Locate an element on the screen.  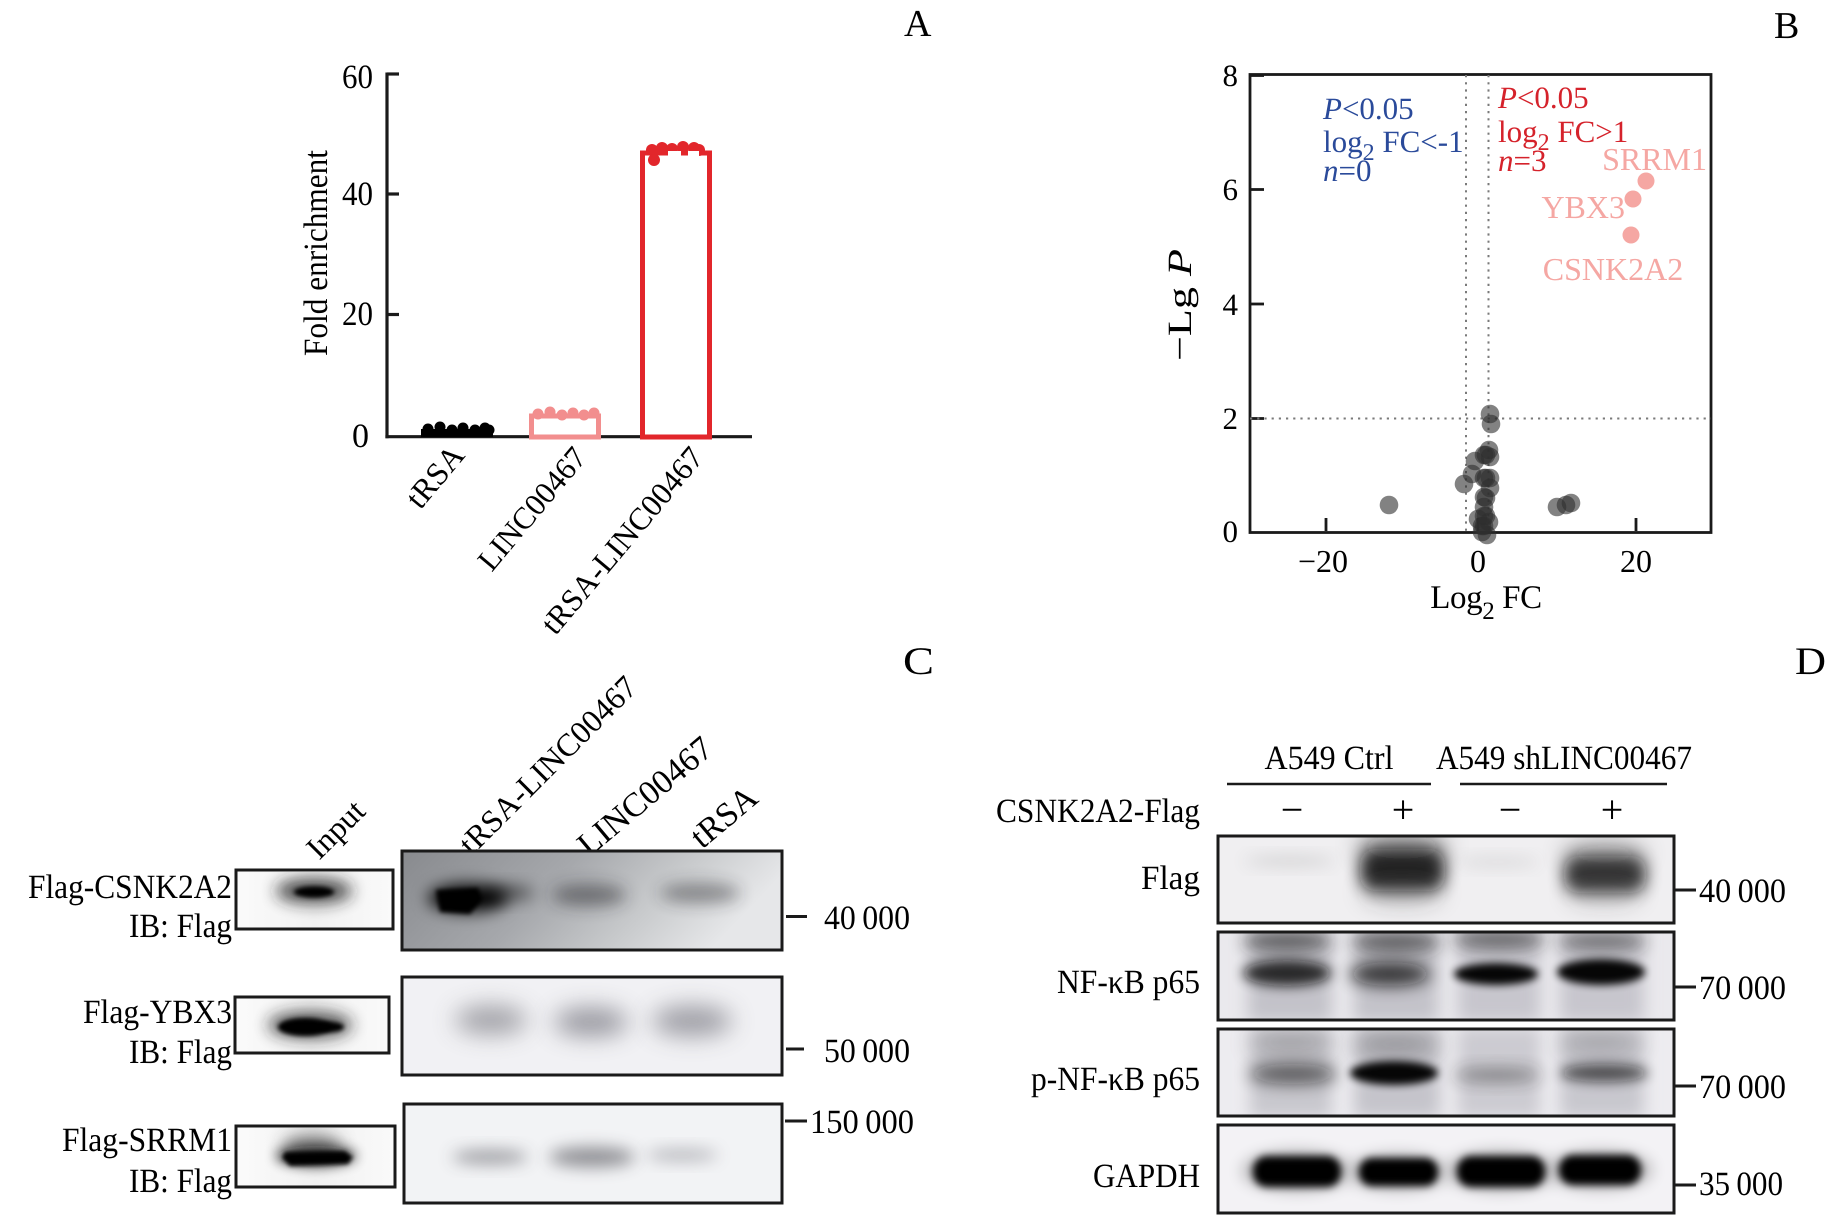
svg-text: CSNK2A2 is located at coordinates (1613, 269).